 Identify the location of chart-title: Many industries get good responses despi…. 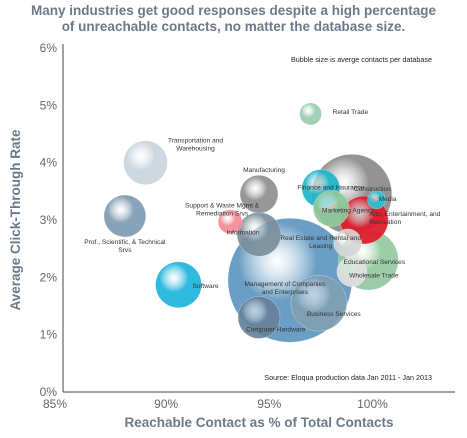
(233, 19).